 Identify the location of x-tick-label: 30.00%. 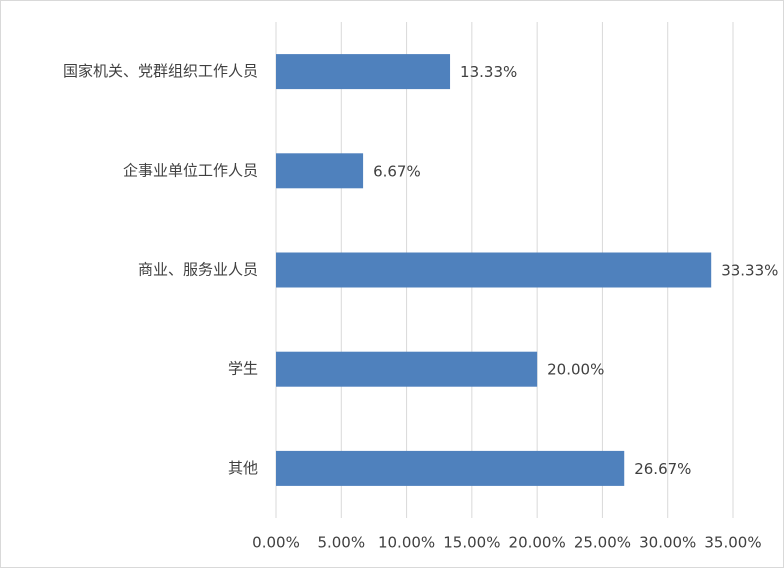
(667, 543).